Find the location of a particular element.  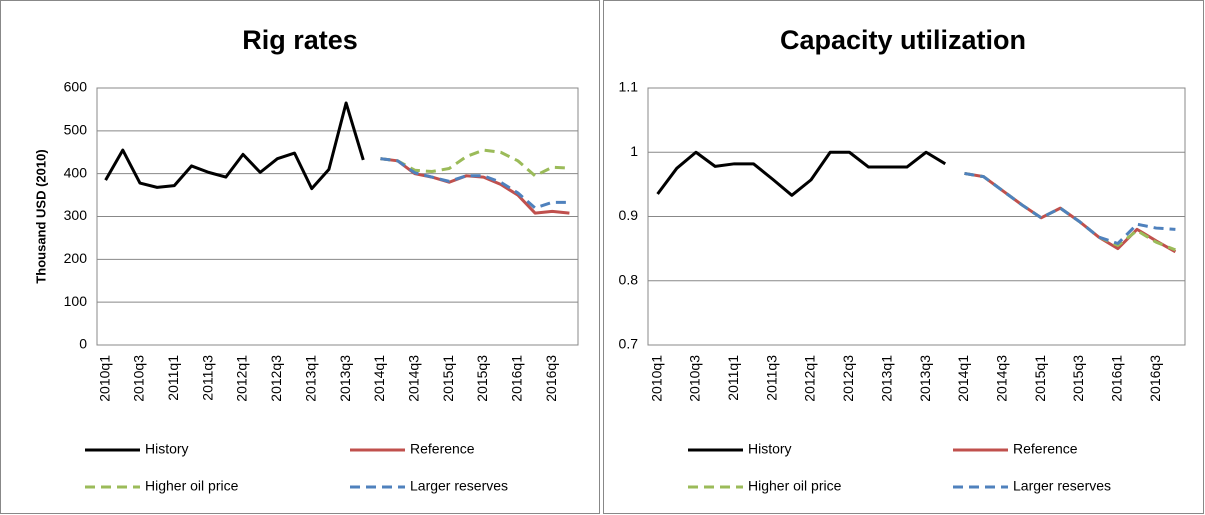

y-tick-label: 500 is located at coordinates (76, 130).